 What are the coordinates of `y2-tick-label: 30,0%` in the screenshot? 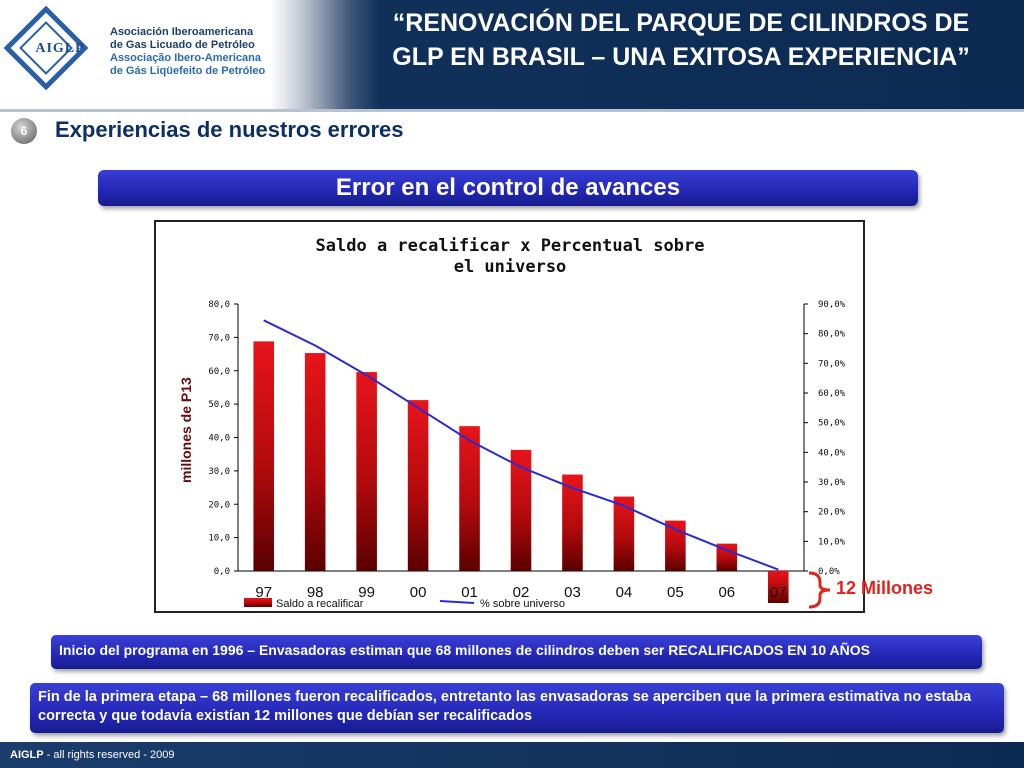 It's located at (832, 483).